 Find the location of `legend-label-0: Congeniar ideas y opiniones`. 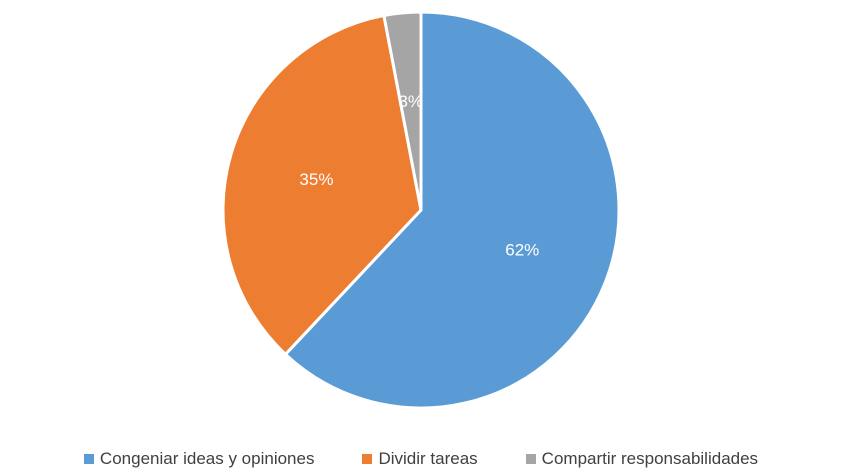

legend-label-0: Congeniar ideas y opiniones is located at coordinates (207, 458).